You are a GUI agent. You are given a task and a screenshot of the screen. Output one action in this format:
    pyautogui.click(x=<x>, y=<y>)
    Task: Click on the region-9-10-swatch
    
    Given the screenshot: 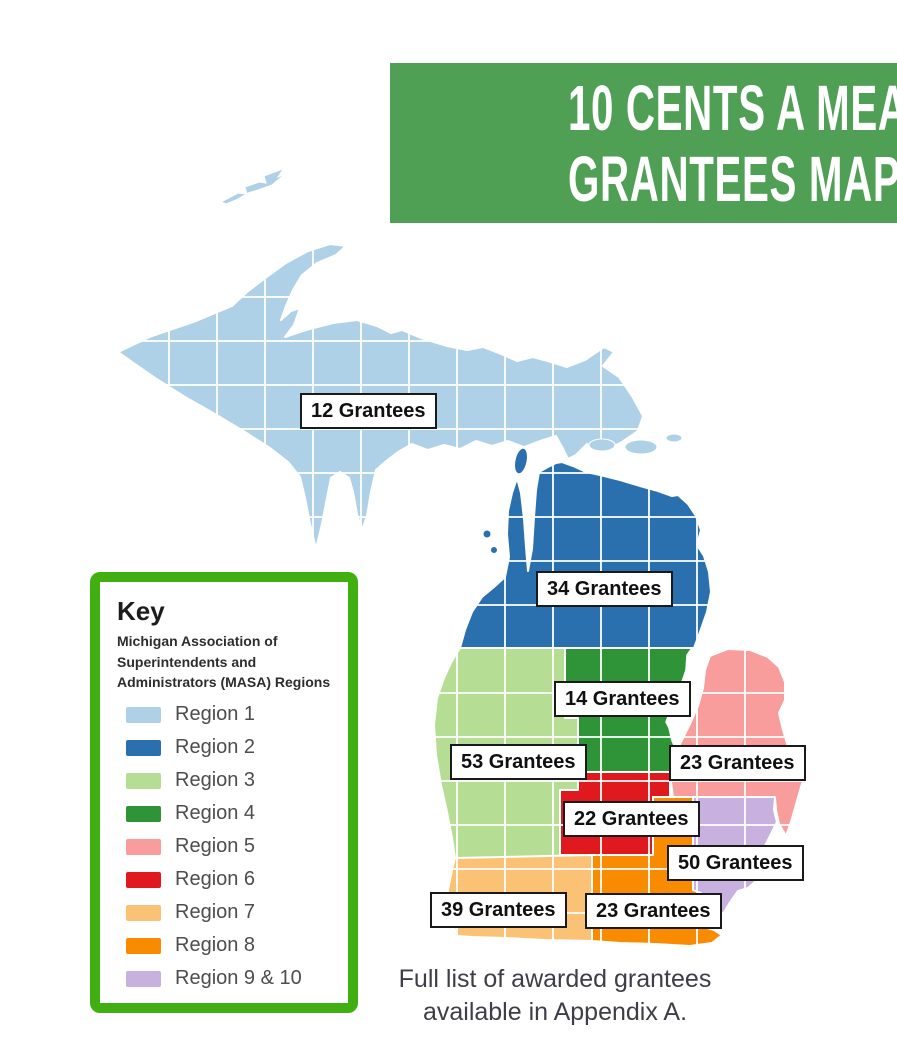 What is the action you would take?
    pyautogui.click(x=143, y=978)
    